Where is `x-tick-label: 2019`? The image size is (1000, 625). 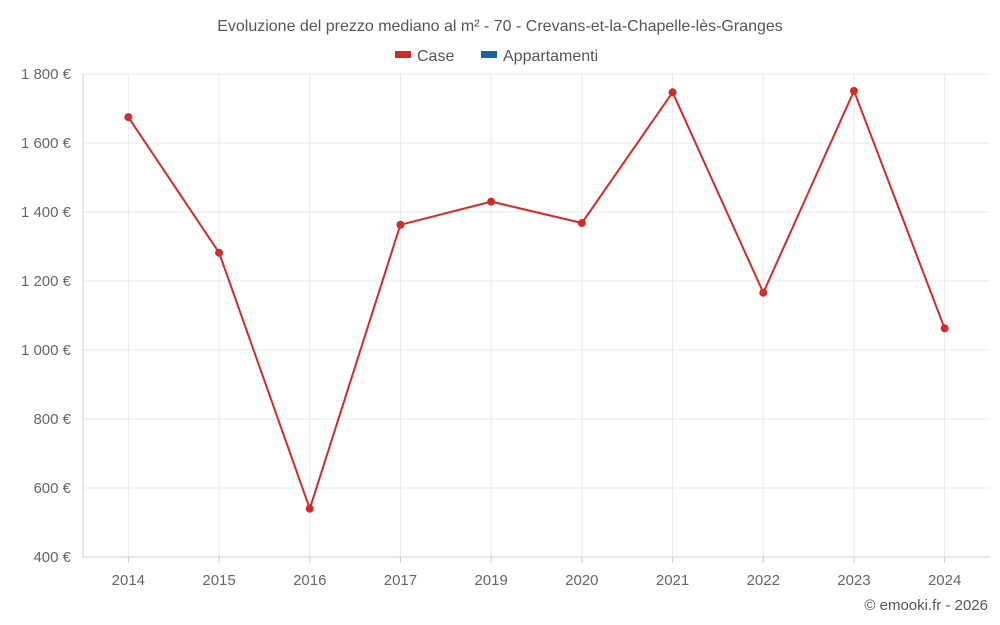 x-tick-label: 2019 is located at coordinates (490, 580).